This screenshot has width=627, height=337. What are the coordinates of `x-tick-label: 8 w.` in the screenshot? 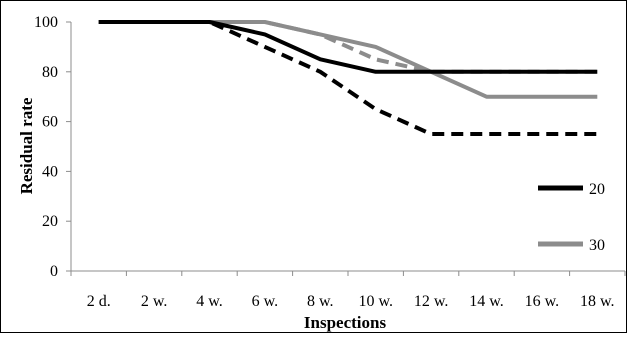 It's located at (320, 301).